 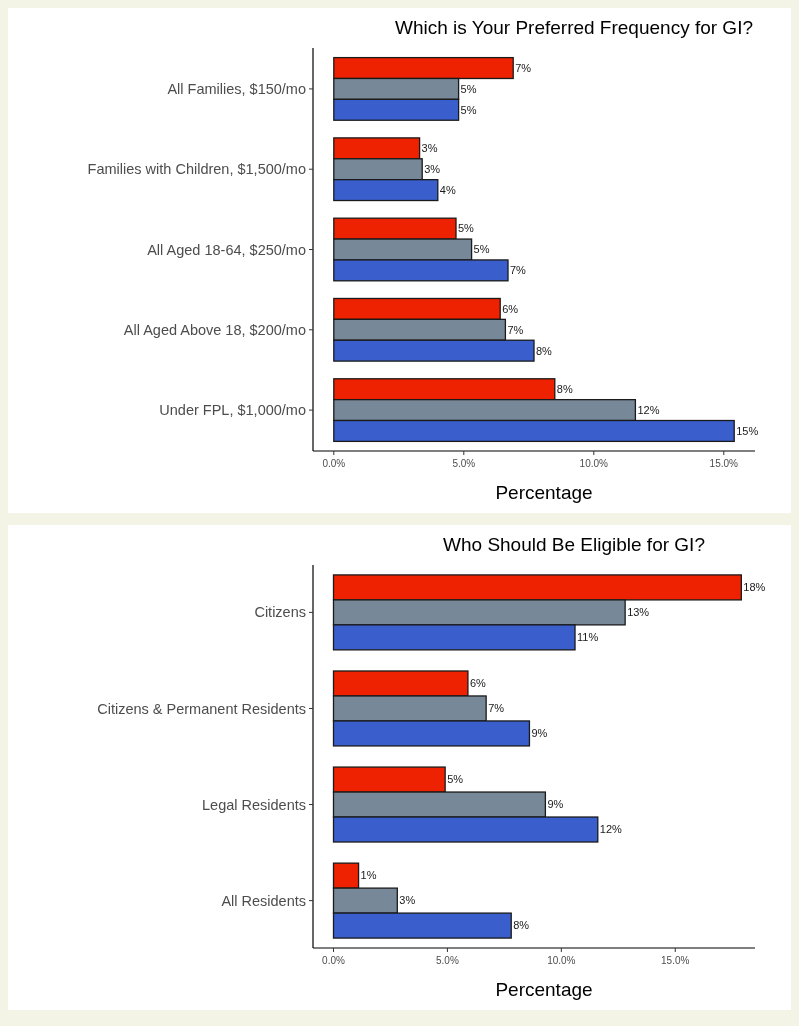 I want to click on data-label: 18%, so click(x=754, y=587).